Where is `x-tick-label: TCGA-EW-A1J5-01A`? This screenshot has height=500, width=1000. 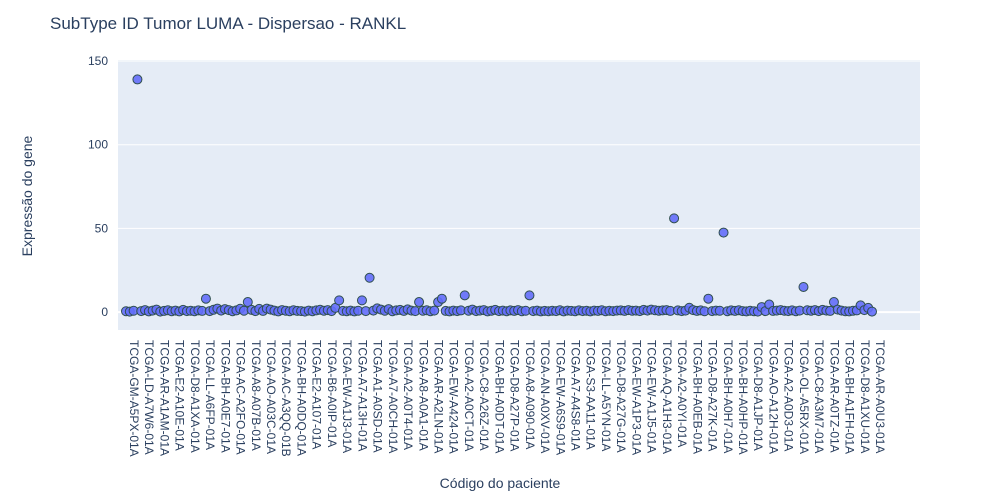 x-tick-label: TCGA-EW-A1J5-01A is located at coordinates (652, 396).